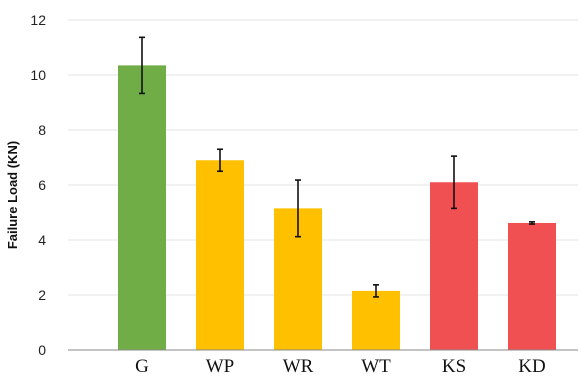 This screenshot has width=581, height=376. What do you see at coordinates (42, 185) in the screenshot?
I see `y-tick-label: 6` at bounding box center [42, 185].